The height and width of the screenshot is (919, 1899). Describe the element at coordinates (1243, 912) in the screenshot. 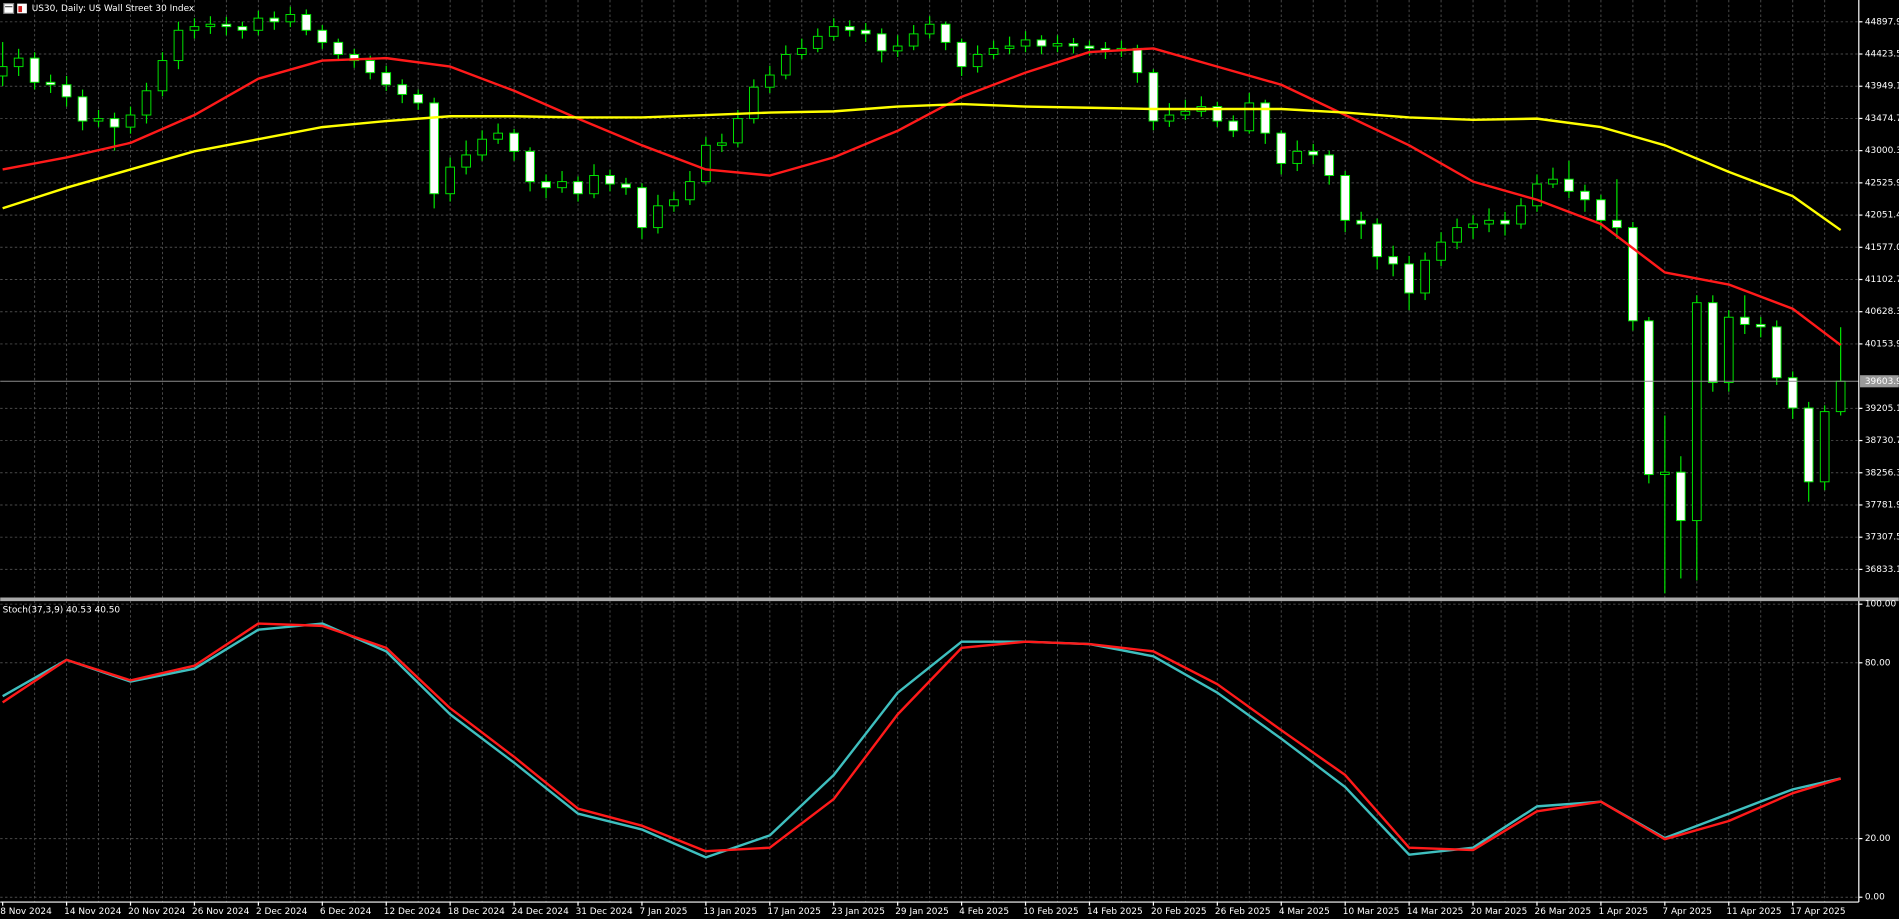

I see `x-tick-label: 26 Feb 2025` at that location.